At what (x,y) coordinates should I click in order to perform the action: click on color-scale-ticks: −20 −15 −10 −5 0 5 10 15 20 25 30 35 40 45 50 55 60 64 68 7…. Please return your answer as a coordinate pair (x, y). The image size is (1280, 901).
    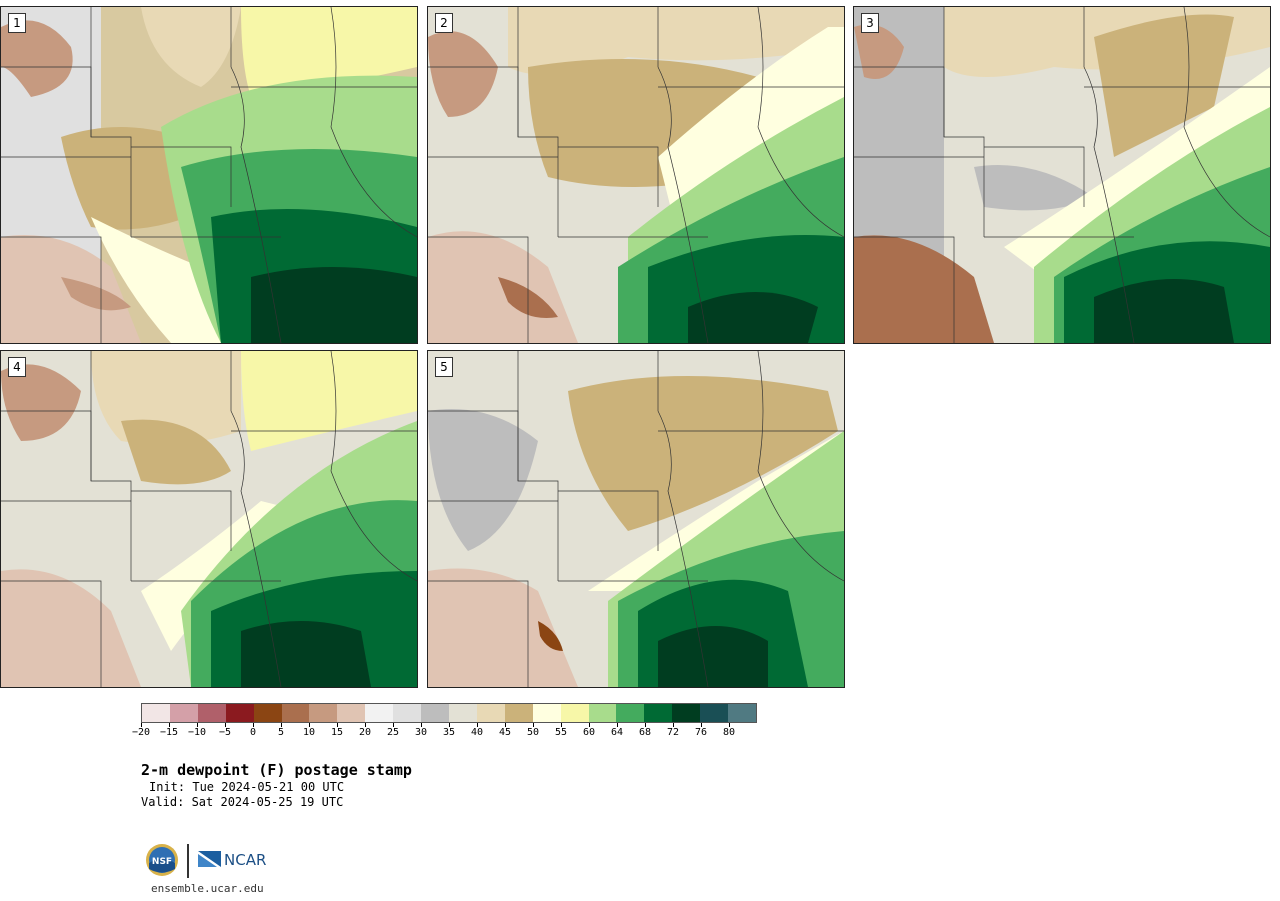
    Looking at the image, I should click on (444, 733).